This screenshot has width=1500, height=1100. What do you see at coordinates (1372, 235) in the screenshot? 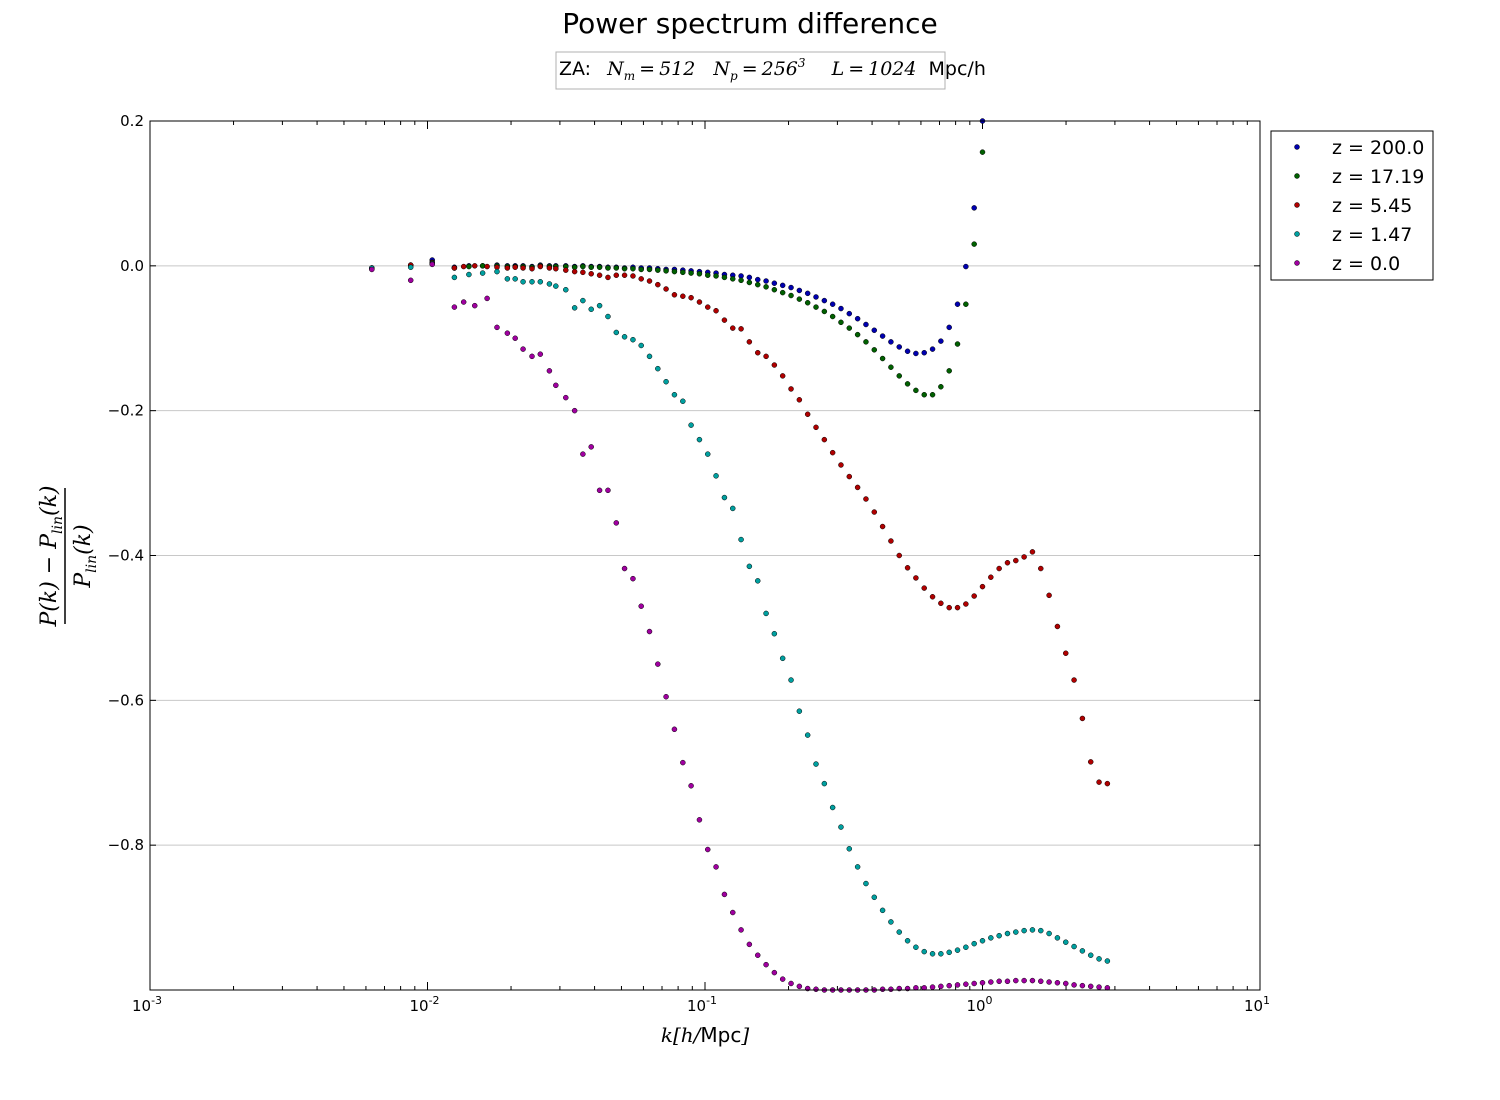
I see `legend-label: z = 1.47` at bounding box center [1372, 235].